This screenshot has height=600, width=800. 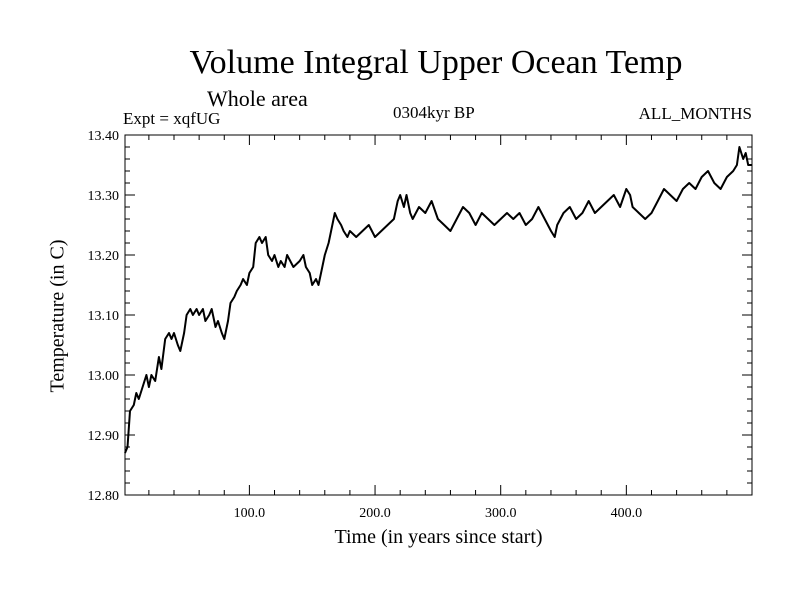 What do you see at coordinates (104, 436) in the screenshot?
I see `y-tick-label: 12.90` at bounding box center [104, 436].